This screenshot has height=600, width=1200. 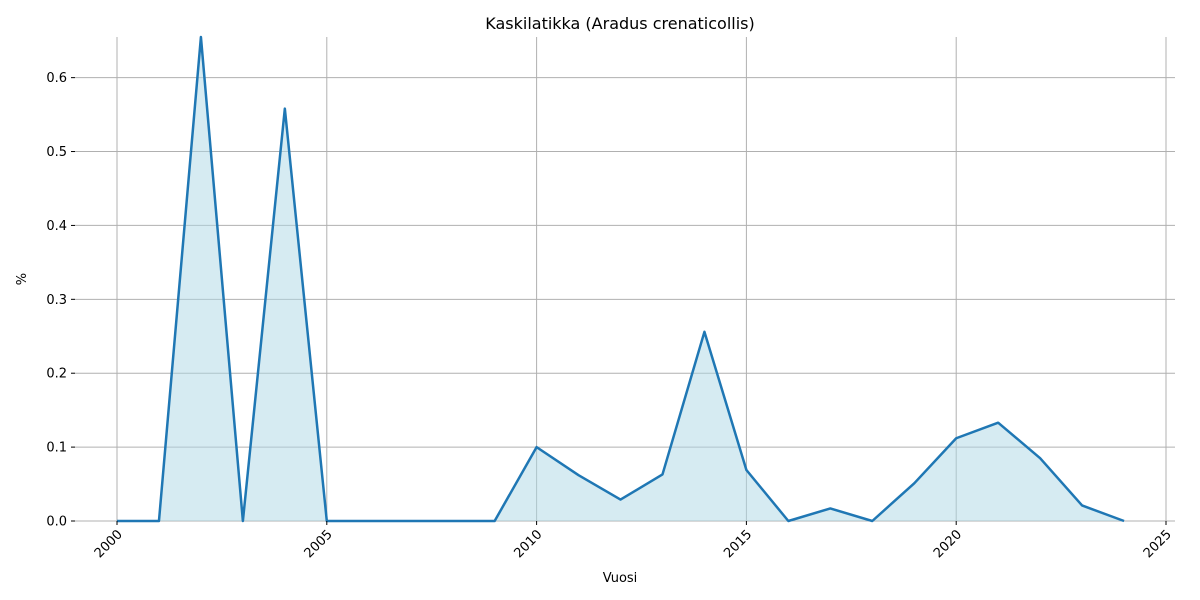 What do you see at coordinates (56, 522) in the screenshot?
I see `y-tick-label: 0.0` at bounding box center [56, 522].